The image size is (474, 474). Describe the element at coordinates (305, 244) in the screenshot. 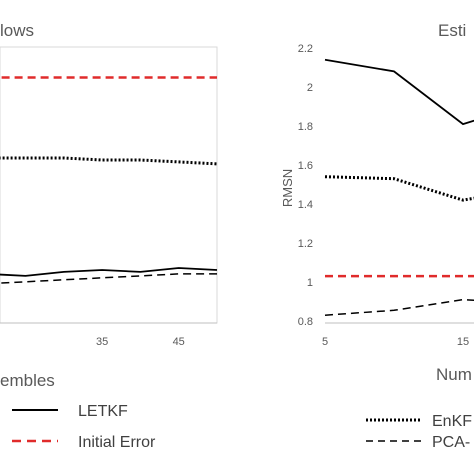

I see `chart1-y-tick-label-2: 1.2` at that location.